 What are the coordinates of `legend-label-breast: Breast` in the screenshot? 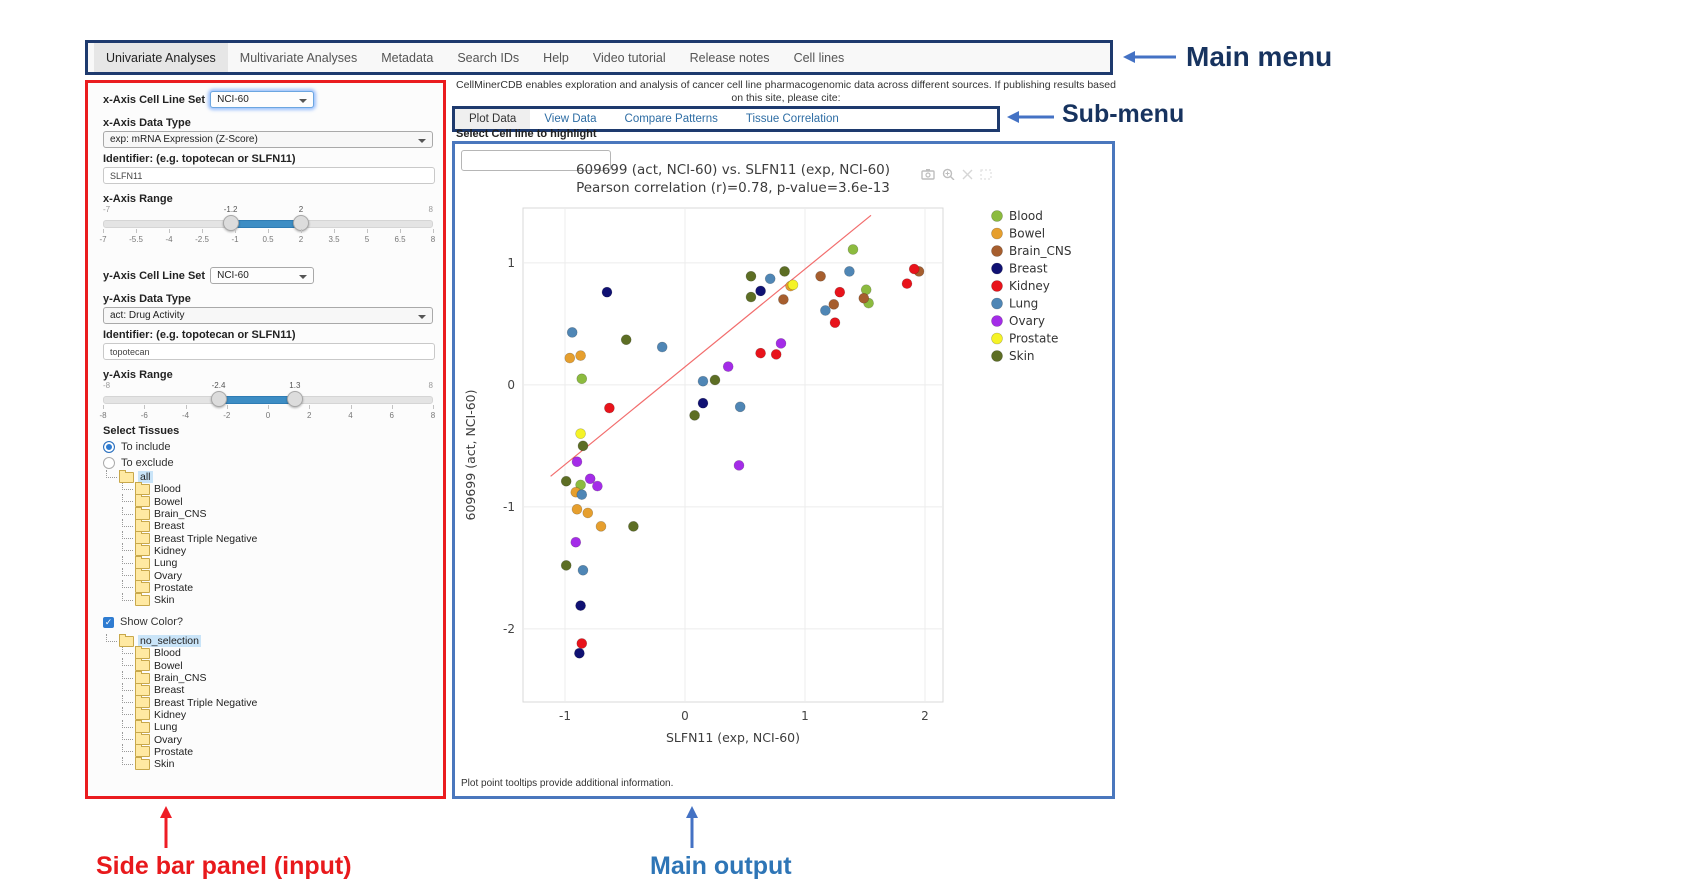 It's located at (1028, 269).